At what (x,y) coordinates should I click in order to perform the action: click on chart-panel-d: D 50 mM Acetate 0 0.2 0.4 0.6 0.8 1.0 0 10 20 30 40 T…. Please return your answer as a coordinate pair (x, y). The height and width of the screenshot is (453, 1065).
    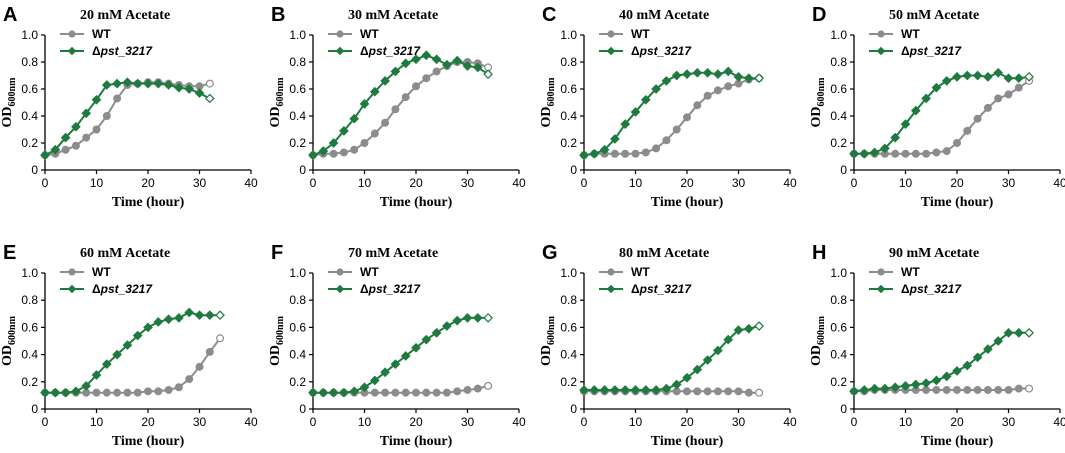
    Looking at the image, I should click on (937, 107).